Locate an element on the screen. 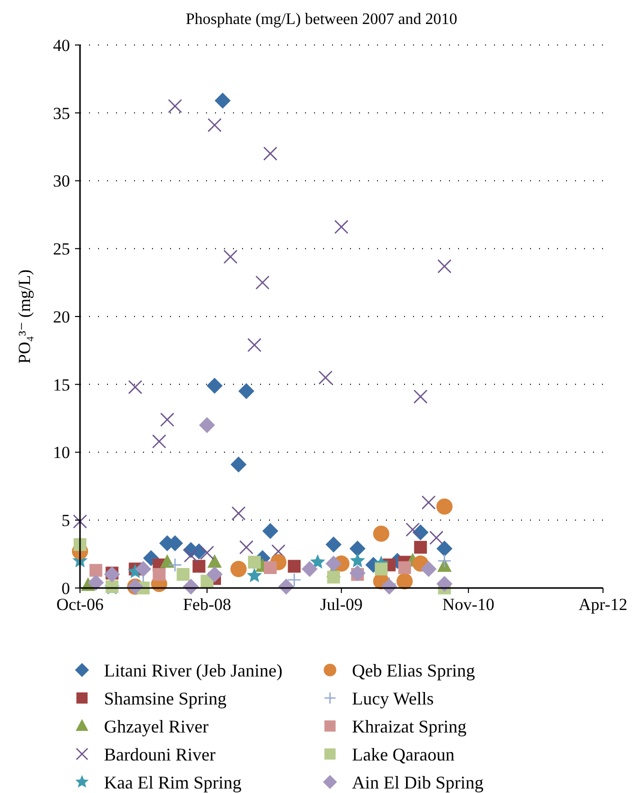 Image resolution: width=632 pixels, height=793 pixels. y-axis-title: PO₄³⁻ (mg/L) is located at coordinates (24, 316).